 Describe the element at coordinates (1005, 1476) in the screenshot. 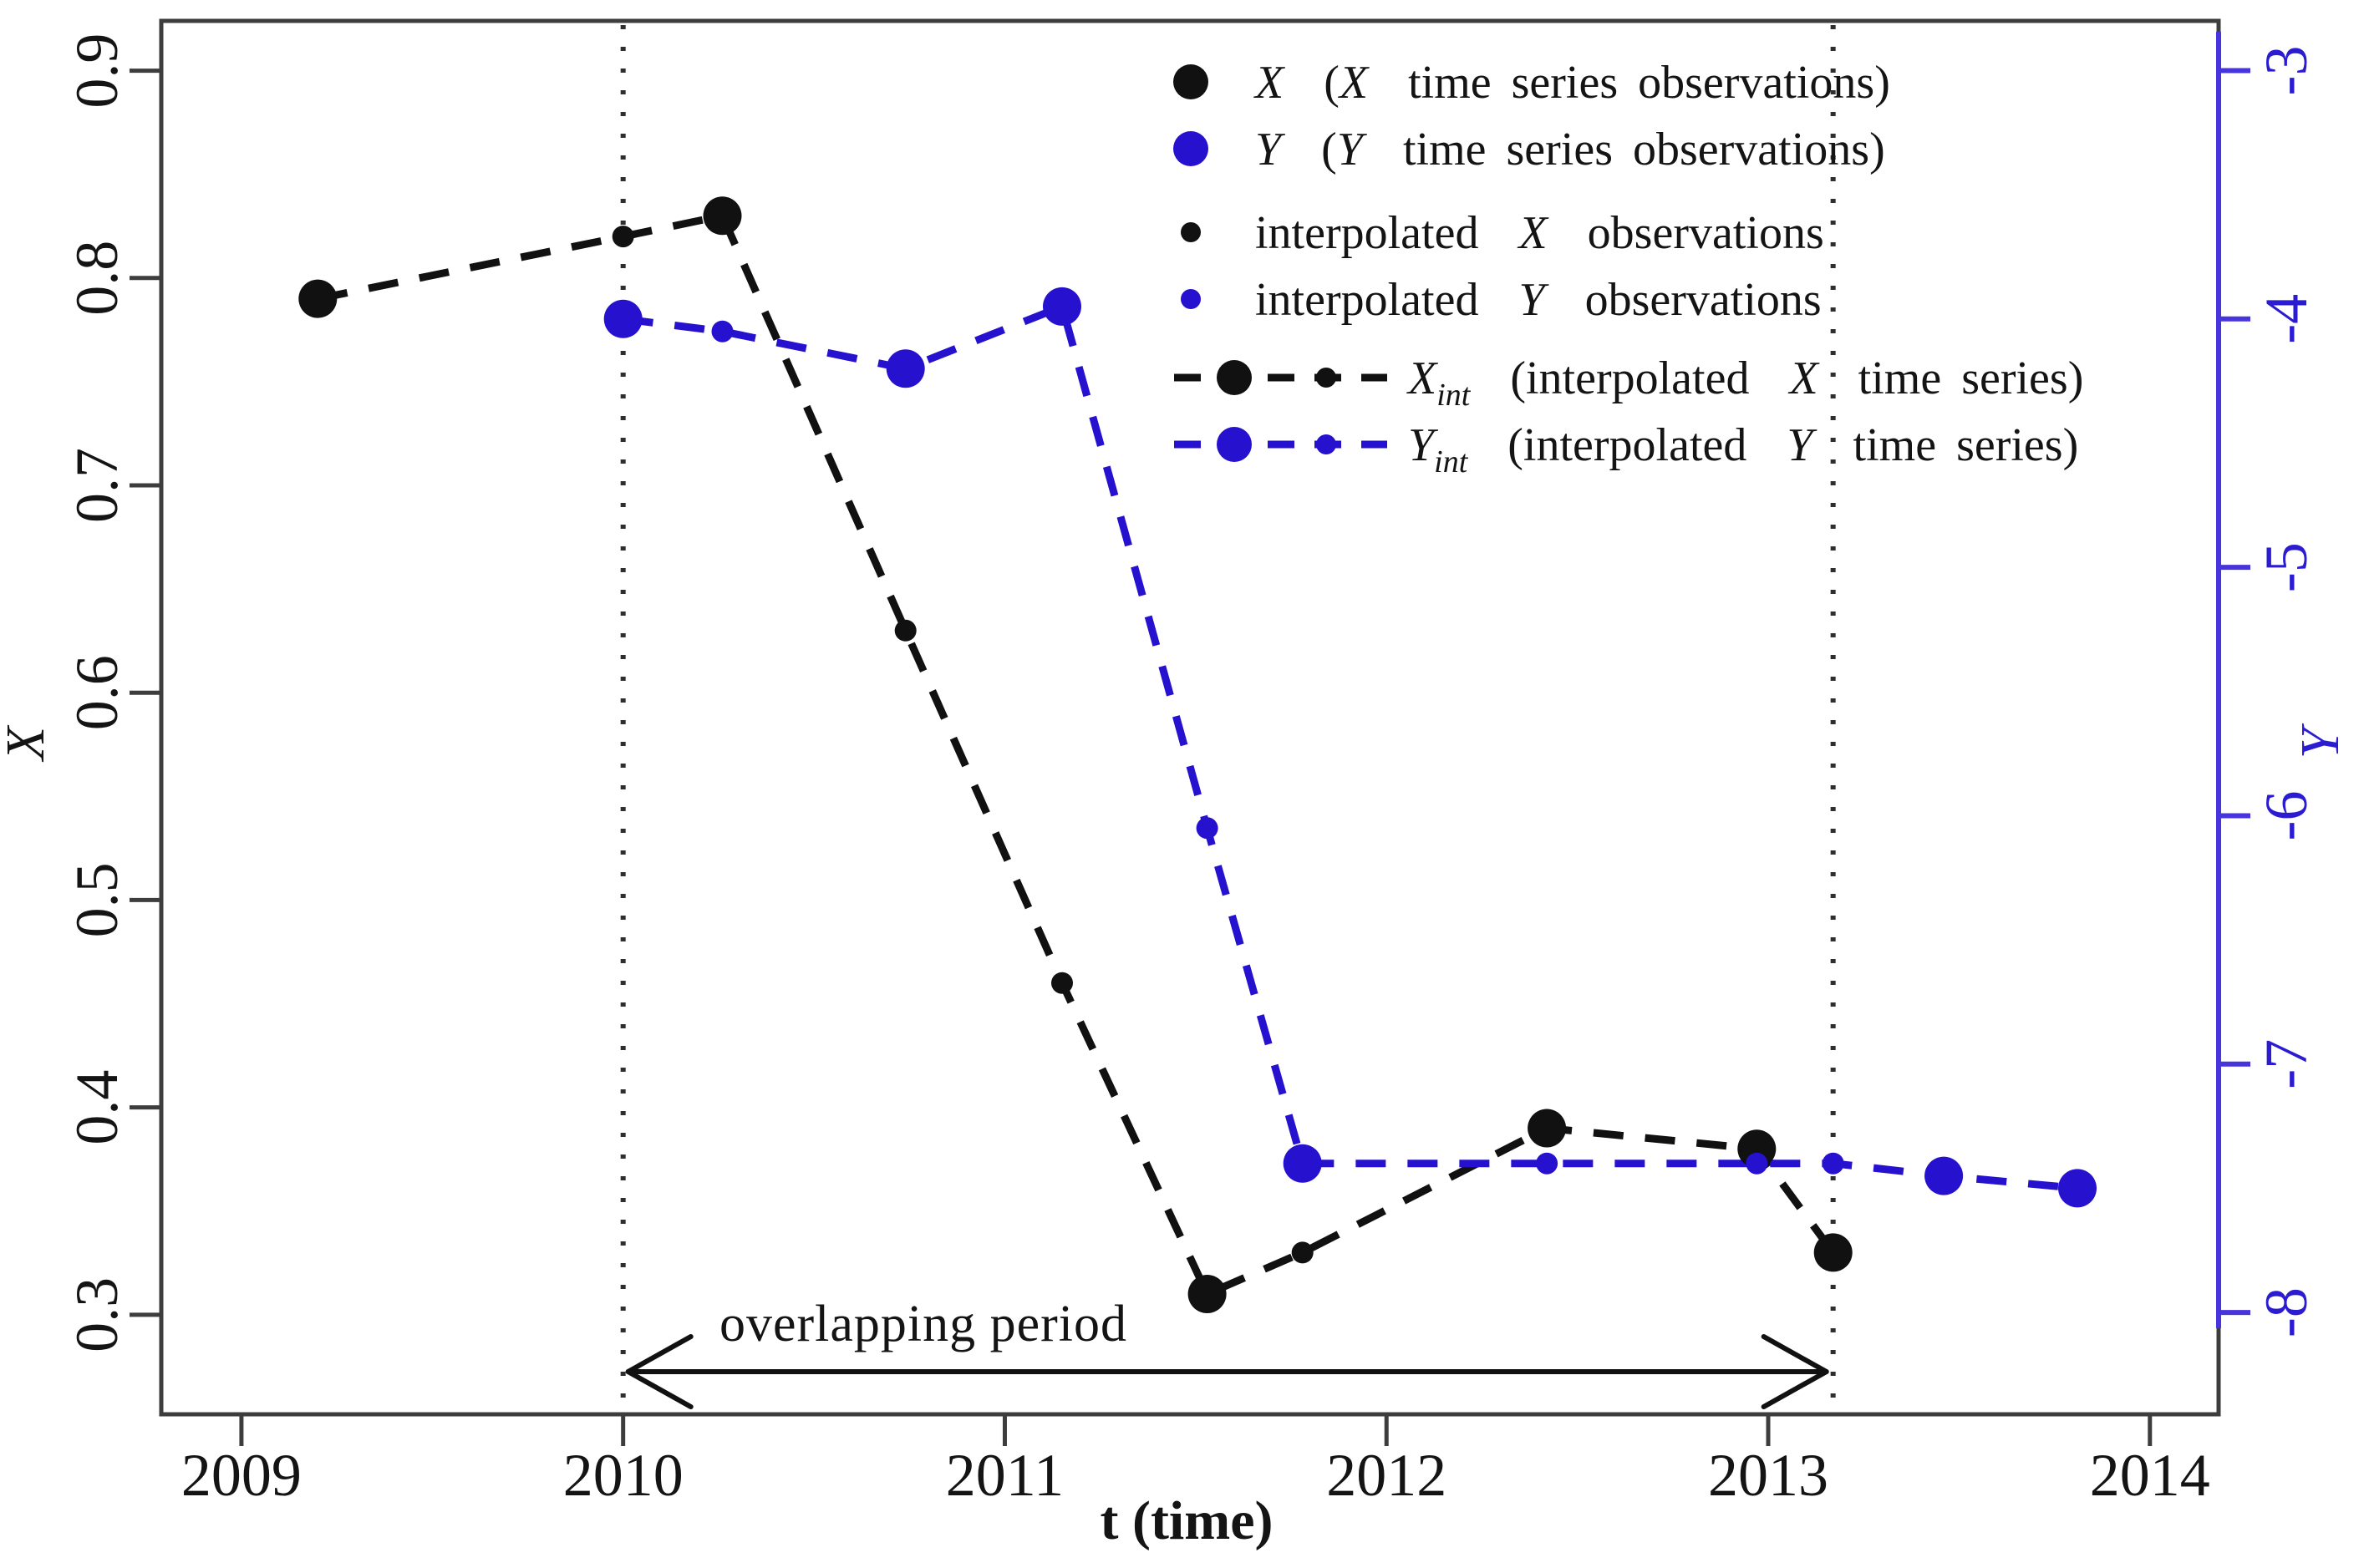

I see `x-tick-label: 2011` at that location.